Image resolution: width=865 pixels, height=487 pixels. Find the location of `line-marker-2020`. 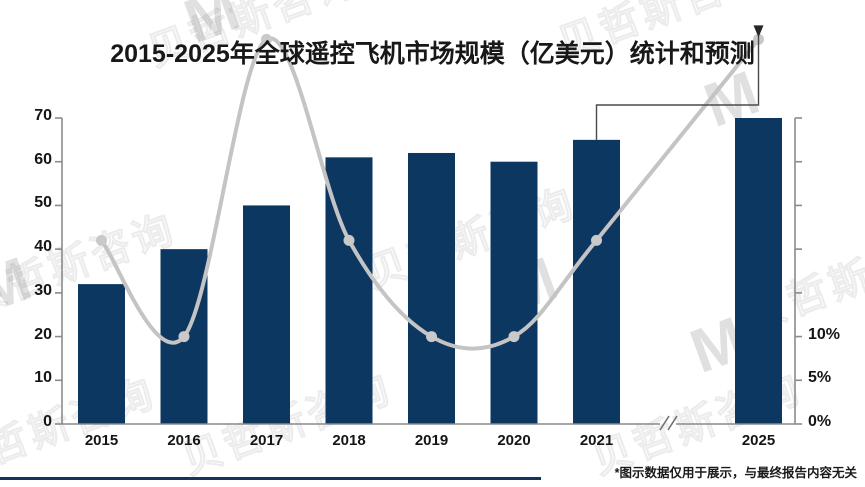

line-marker-2020 is located at coordinates (514, 337).